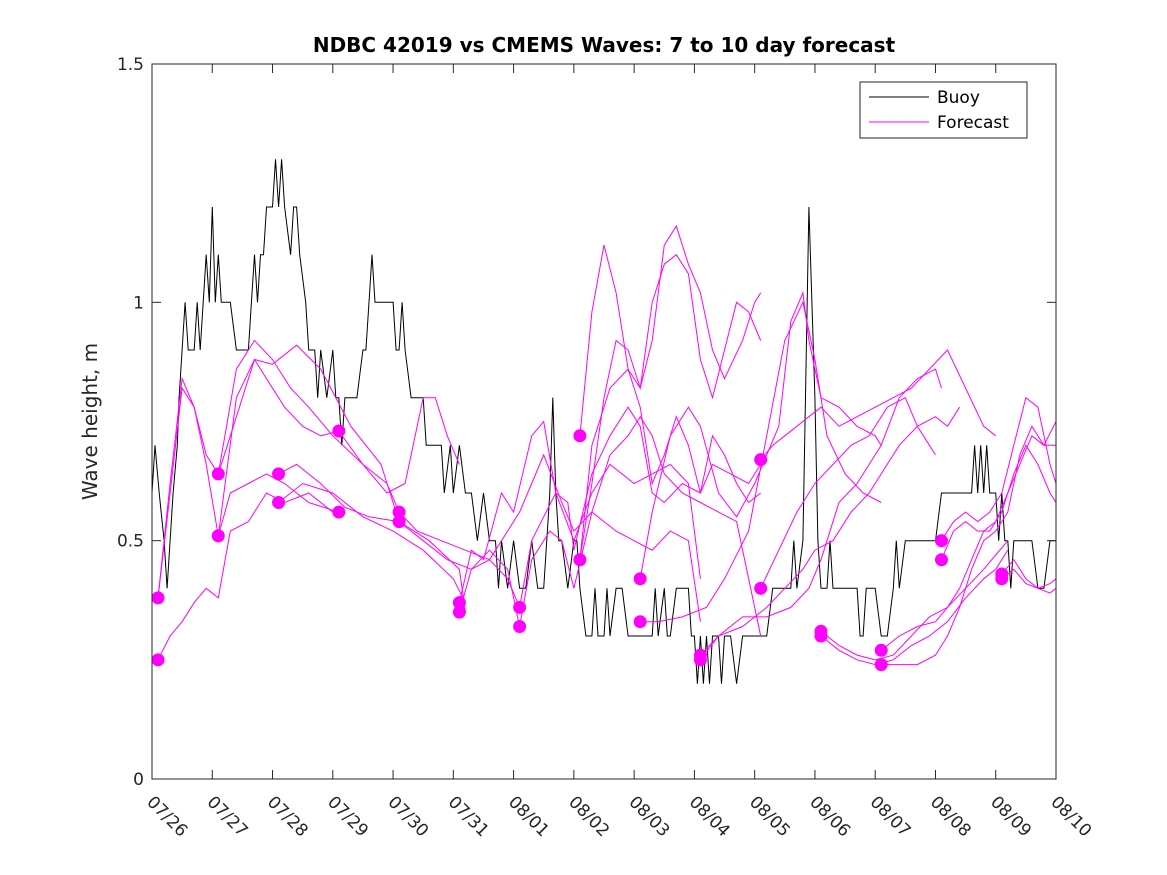  I want to click on y-tick-label: 0.5, so click(130, 542).